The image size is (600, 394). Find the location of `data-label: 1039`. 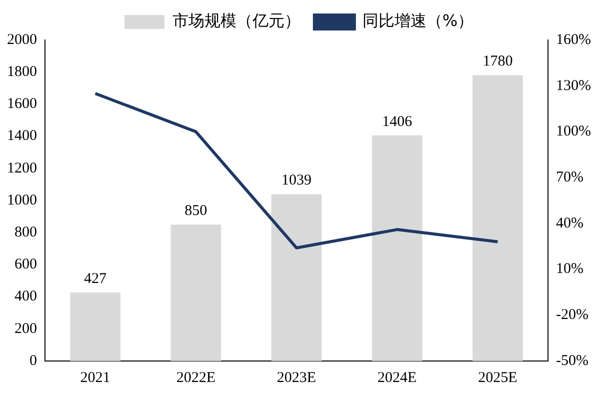

data-label: 1039 is located at coordinates (297, 180).